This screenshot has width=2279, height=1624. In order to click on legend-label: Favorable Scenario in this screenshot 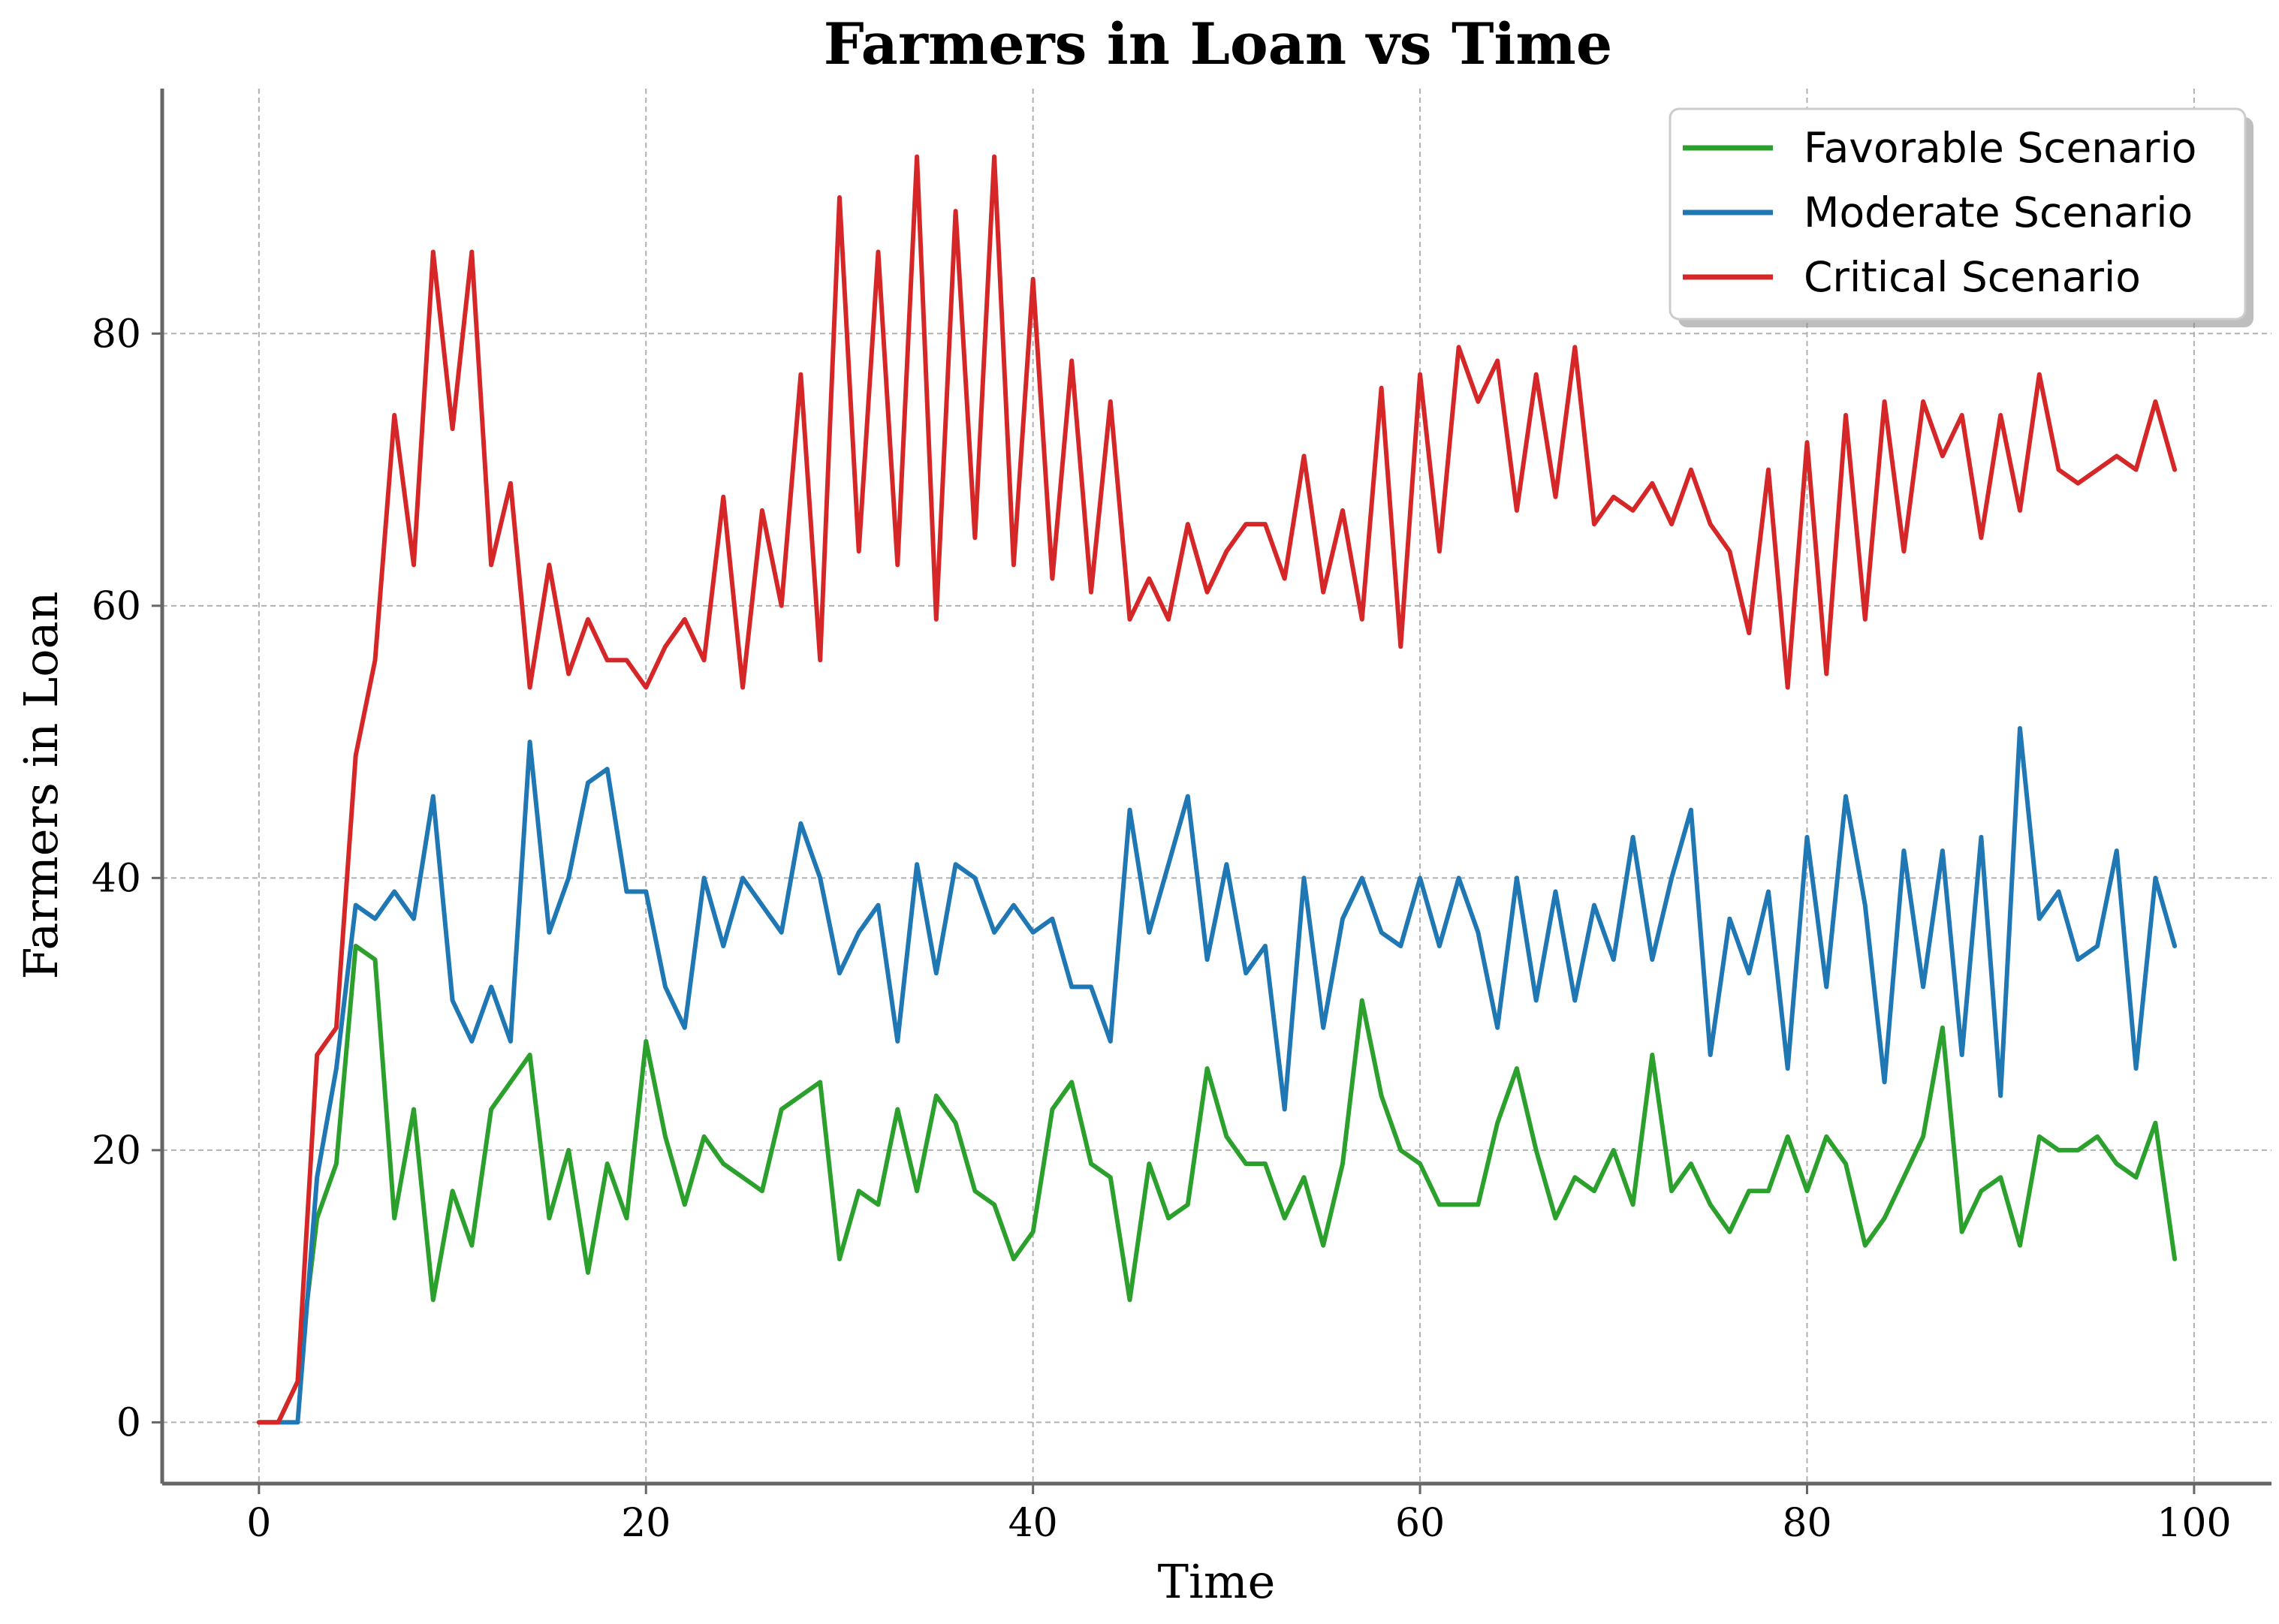, I will do `click(2000, 148)`.